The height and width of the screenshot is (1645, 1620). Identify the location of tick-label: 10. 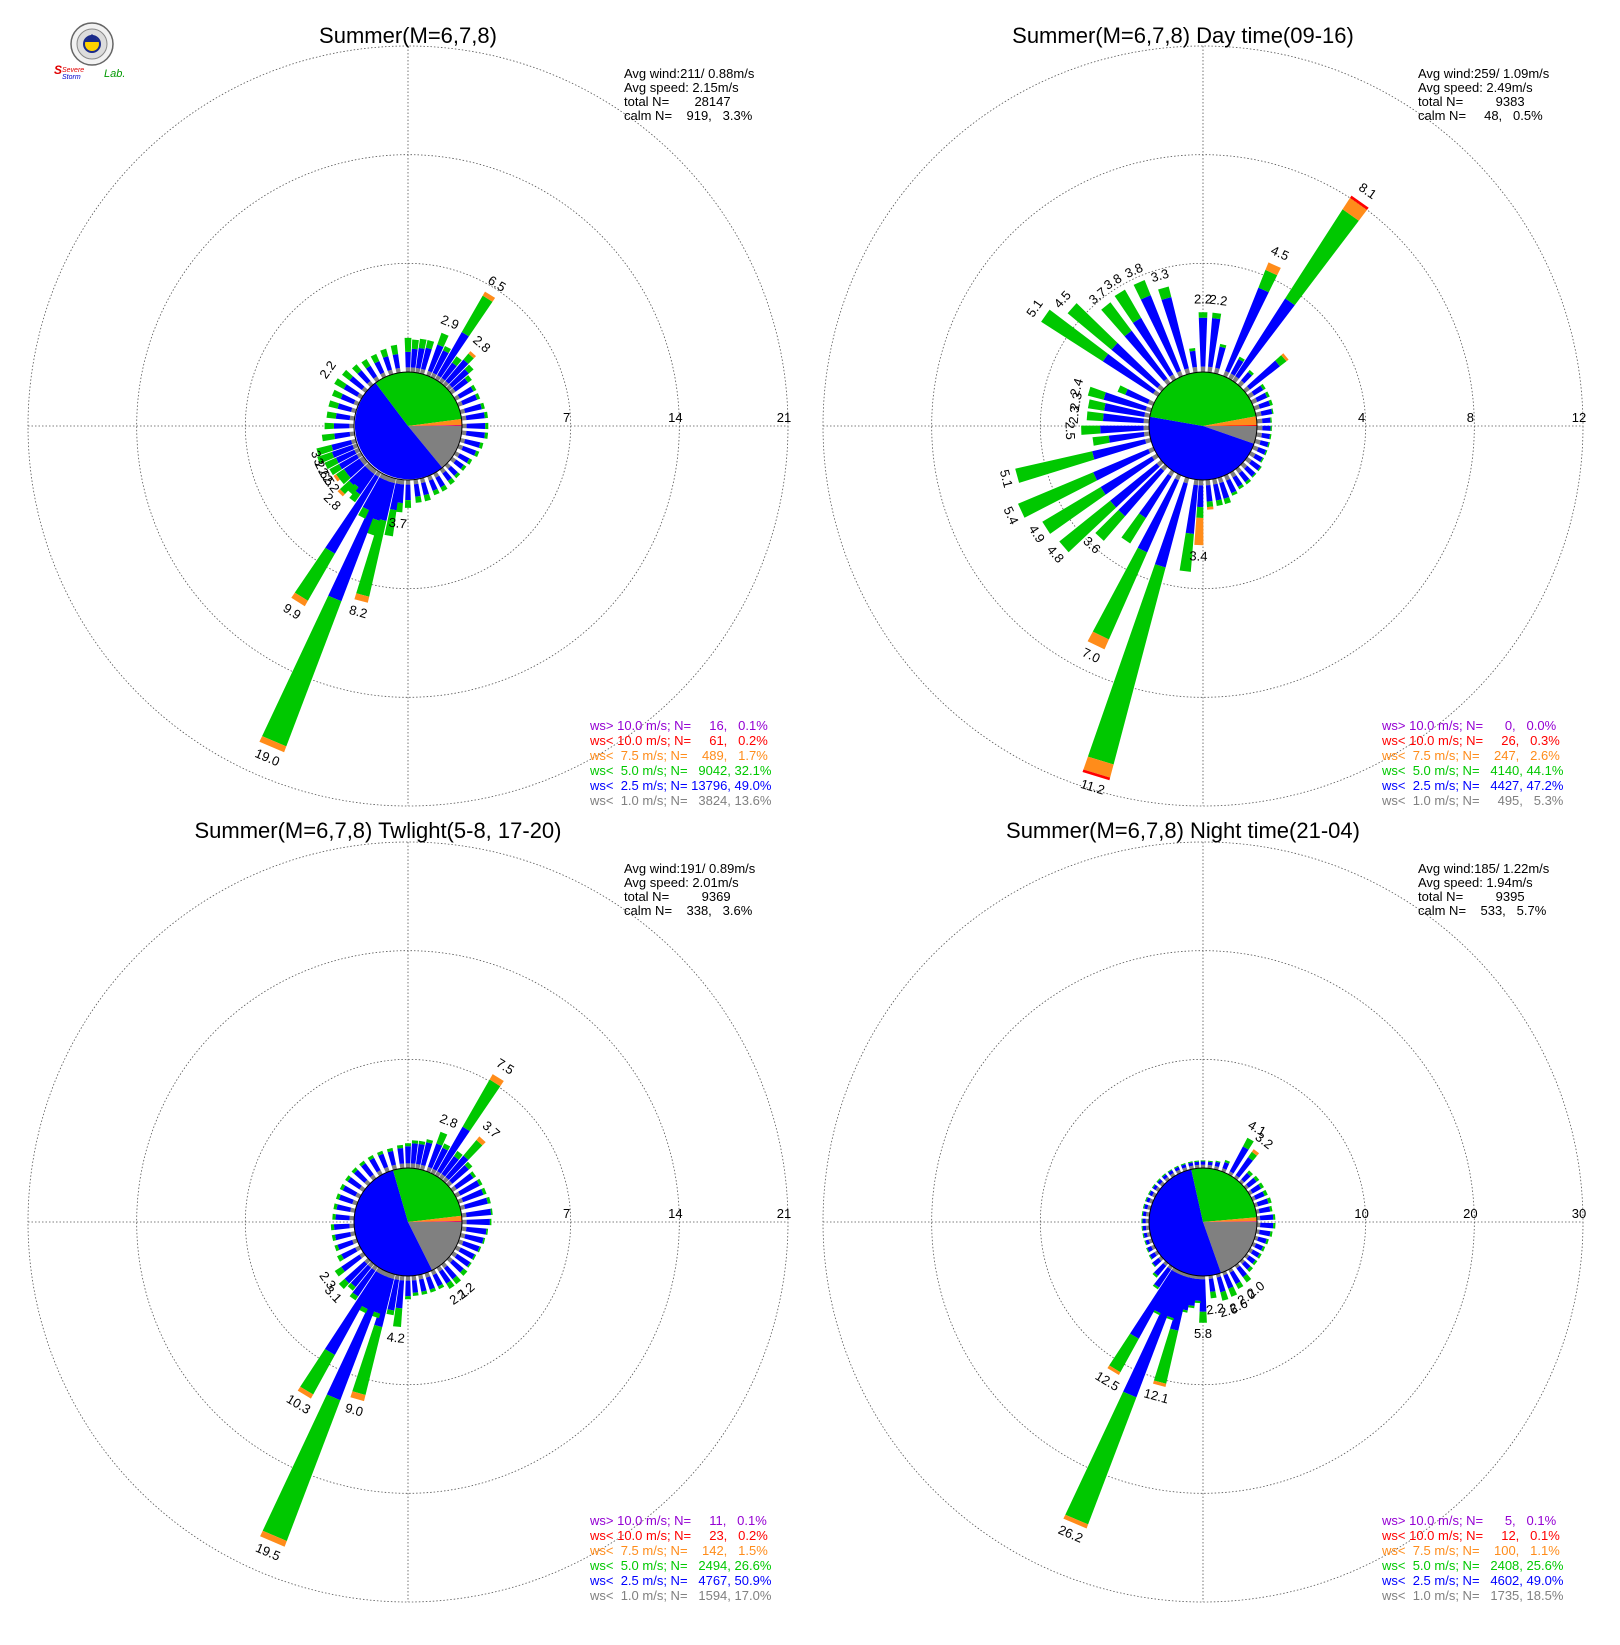
(1361, 1213).